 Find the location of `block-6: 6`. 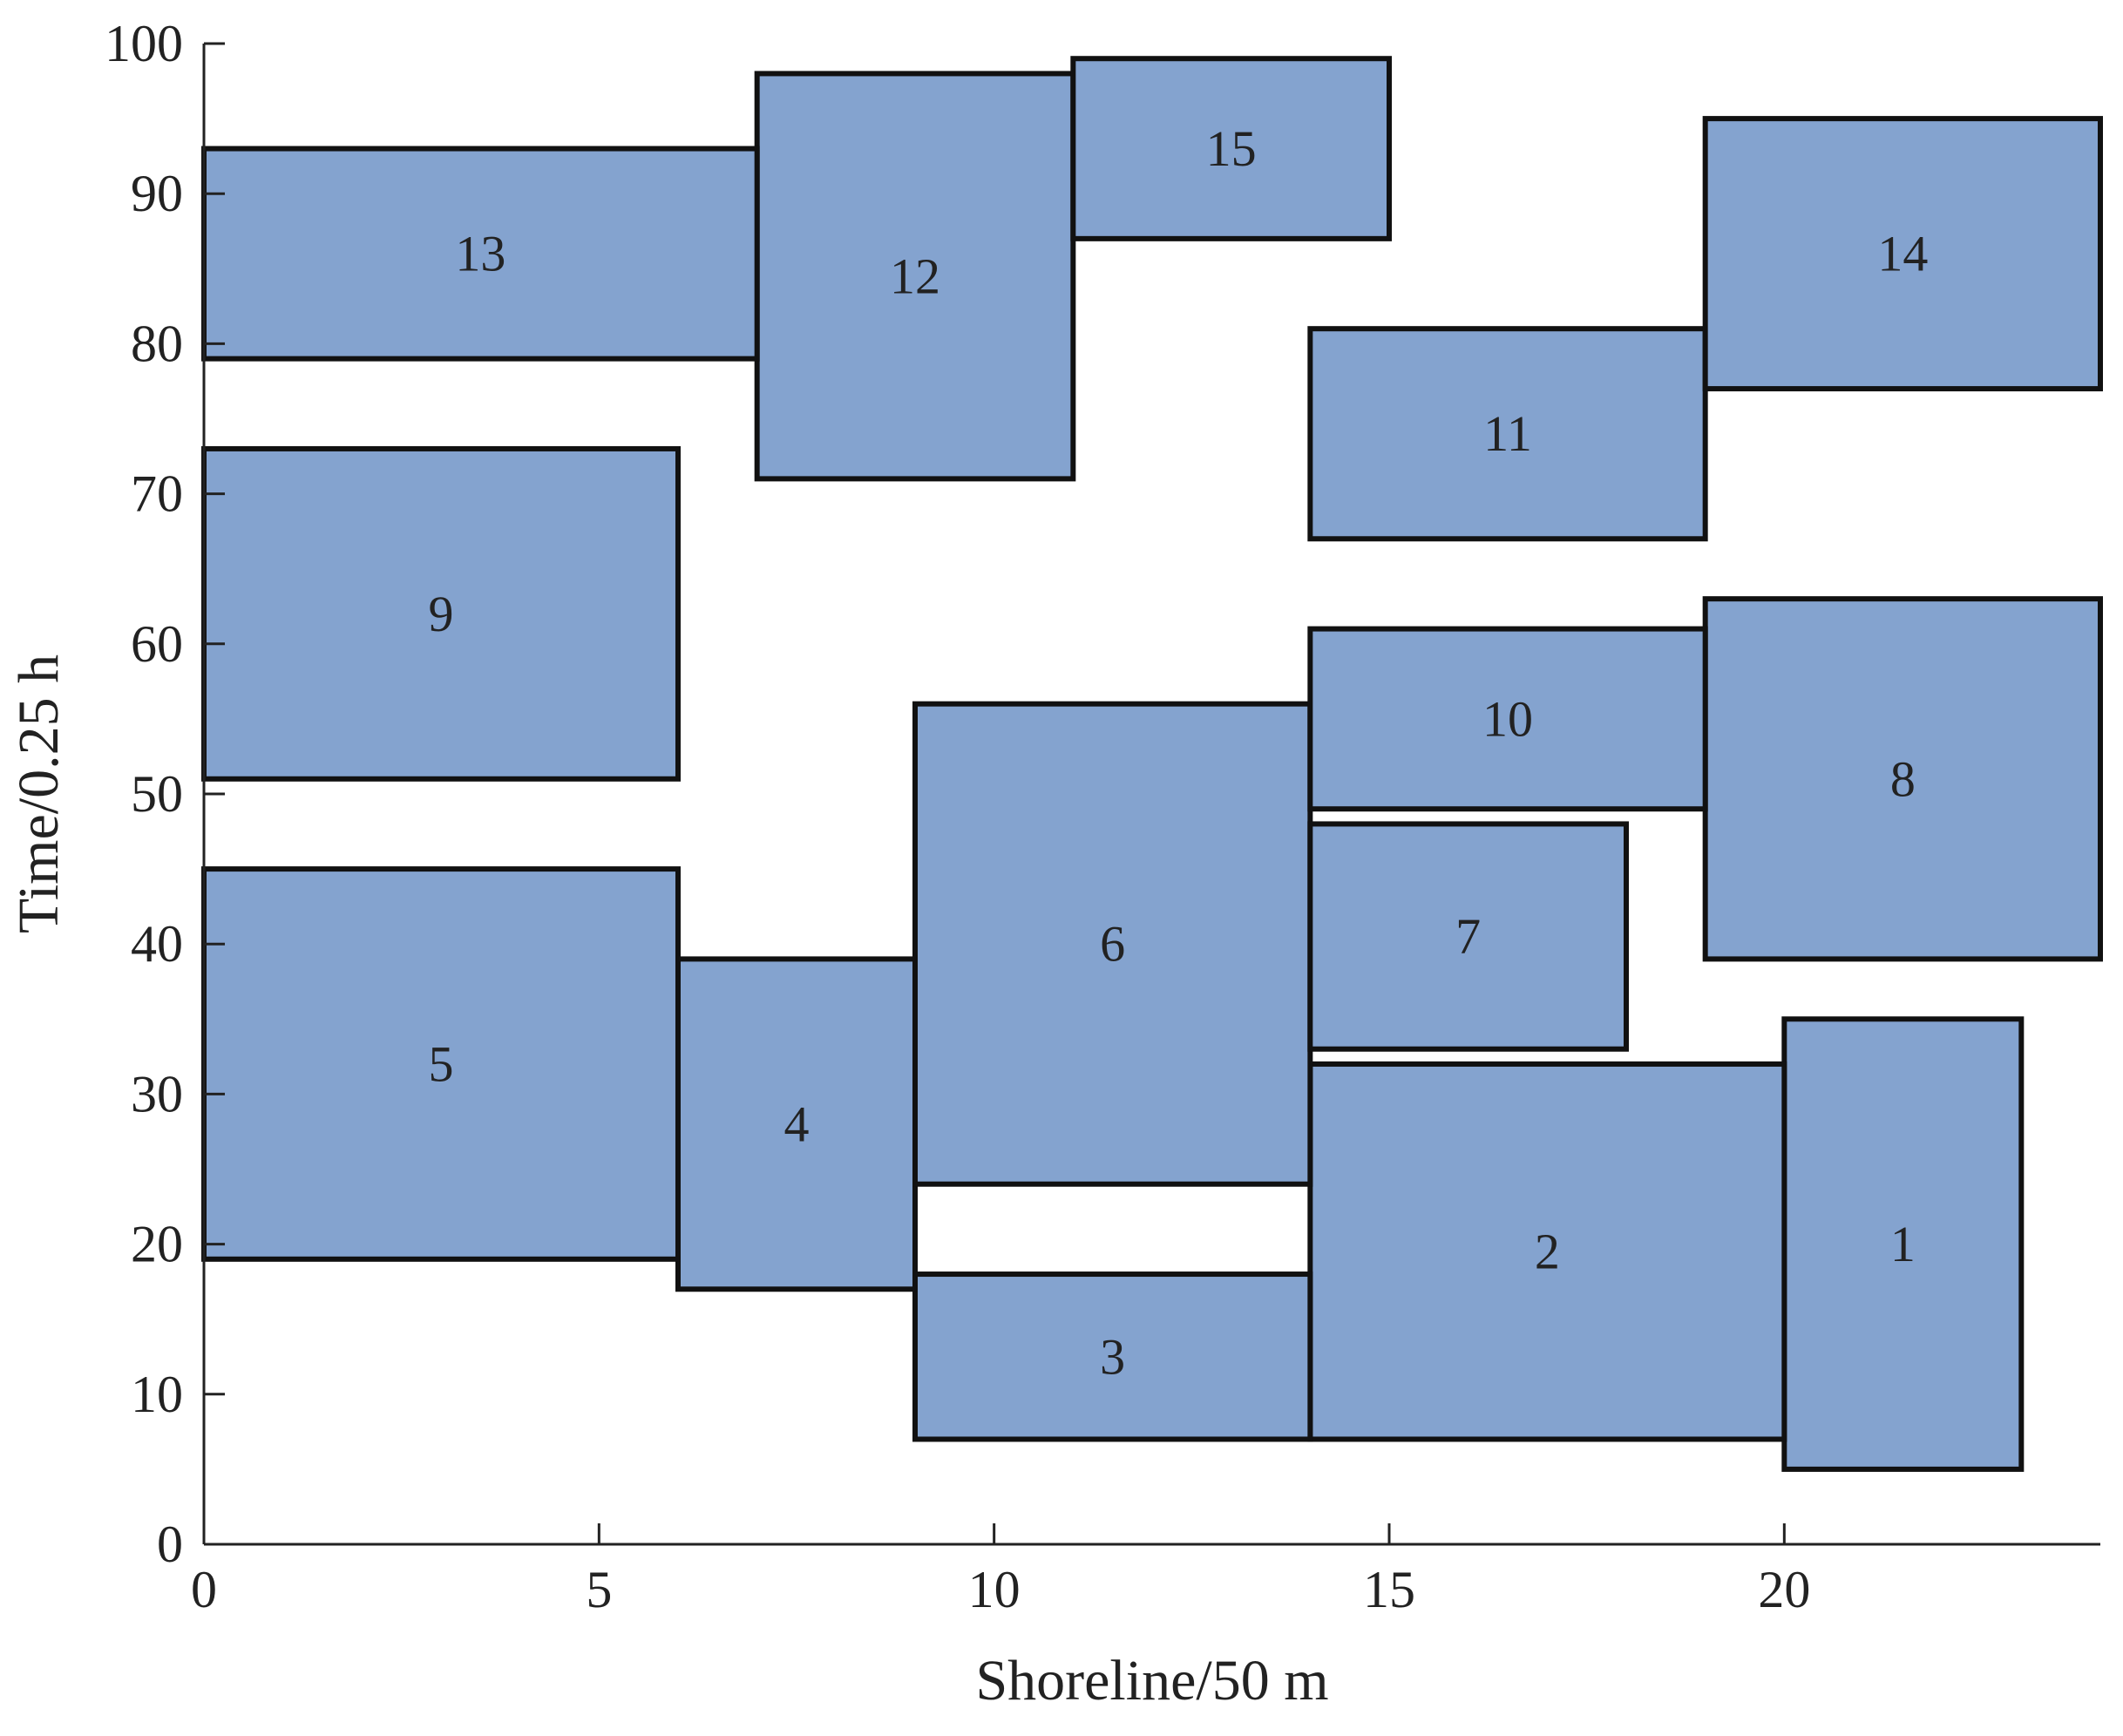

block-6: 6 is located at coordinates (1112, 944).